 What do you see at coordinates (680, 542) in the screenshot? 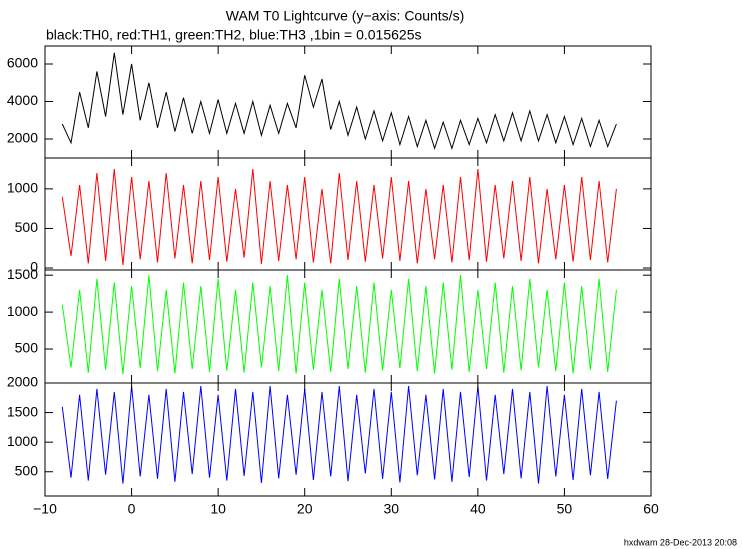
I see `footer: hxdwam 28-Dec-2013 20:08` at bounding box center [680, 542].